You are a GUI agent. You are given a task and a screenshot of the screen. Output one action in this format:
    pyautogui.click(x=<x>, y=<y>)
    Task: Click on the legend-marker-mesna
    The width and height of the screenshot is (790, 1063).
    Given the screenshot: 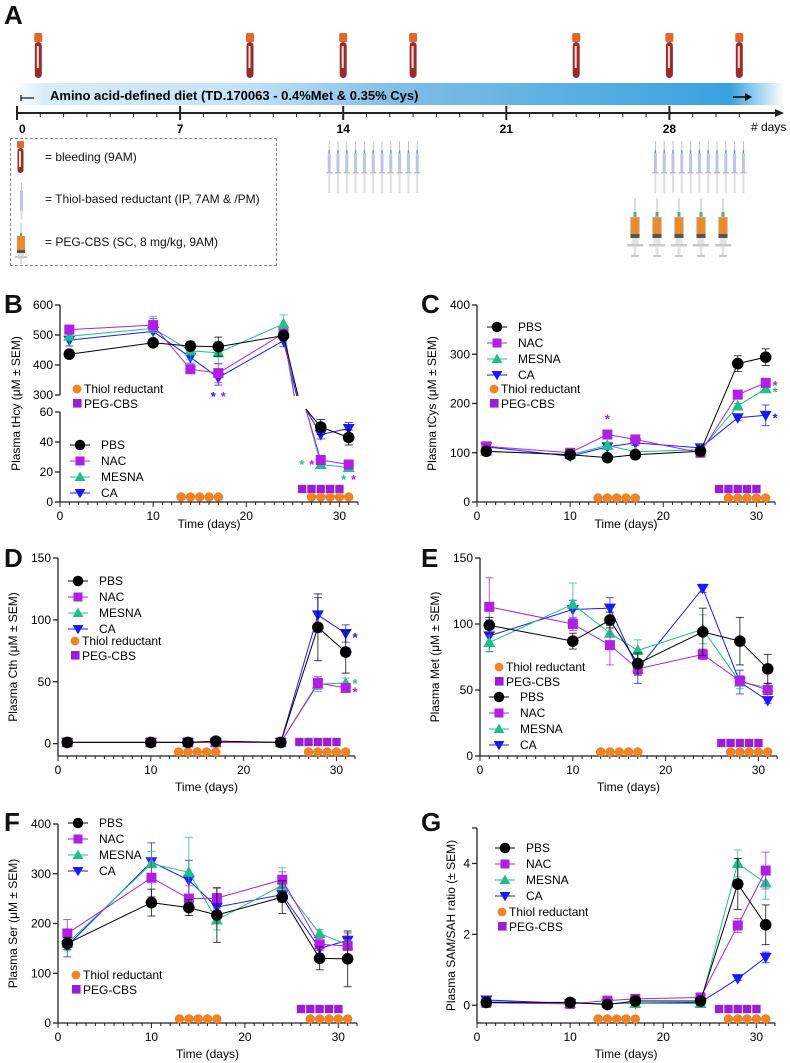 What is the action you would take?
    pyautogui.click(x=497, y=358)
    